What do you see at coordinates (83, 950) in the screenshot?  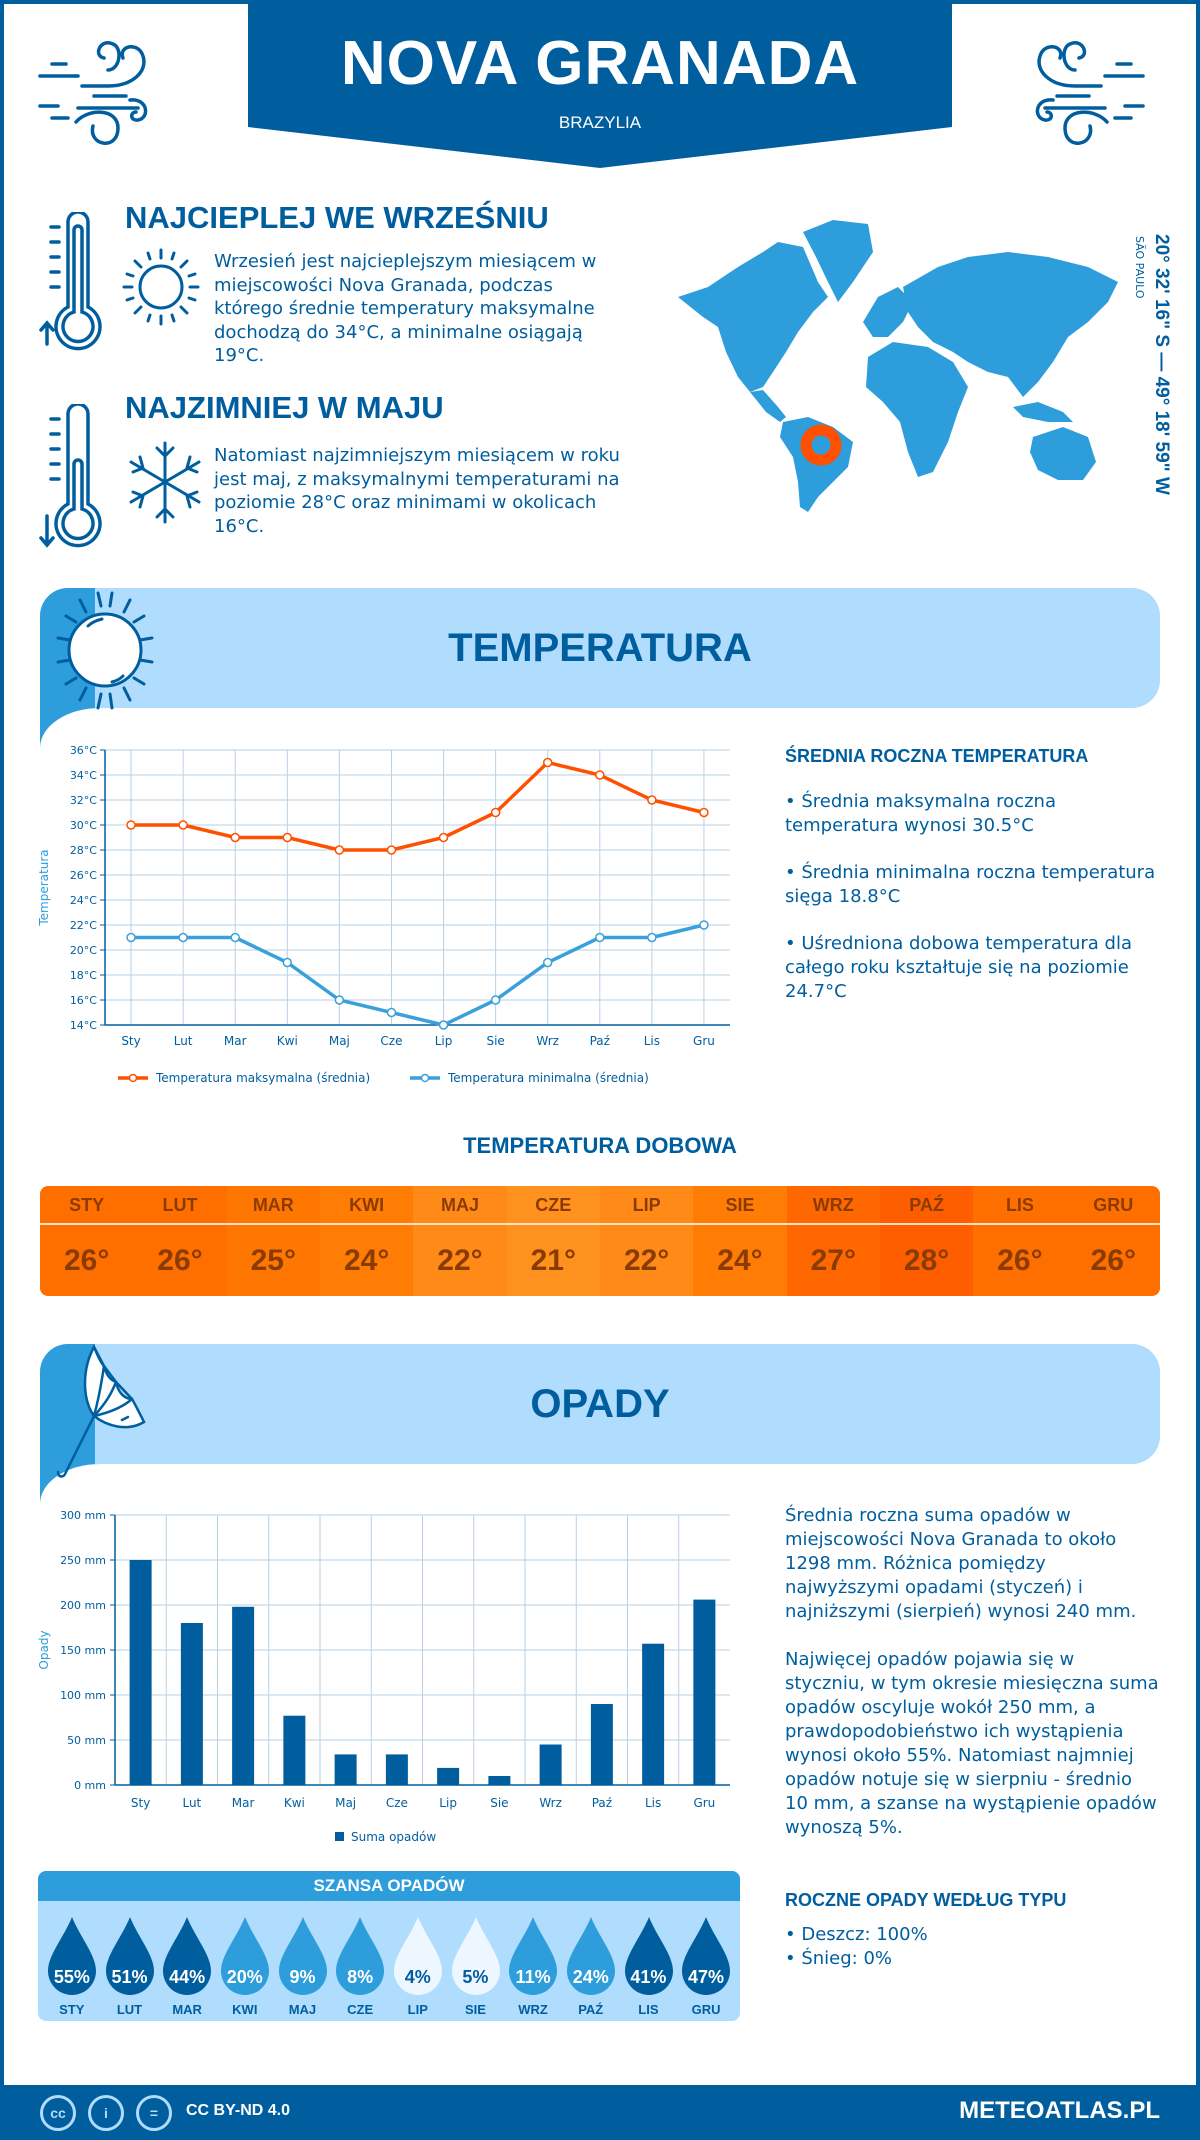 I see `y-tick-label: 20°C` at bounding box center [83, 950].